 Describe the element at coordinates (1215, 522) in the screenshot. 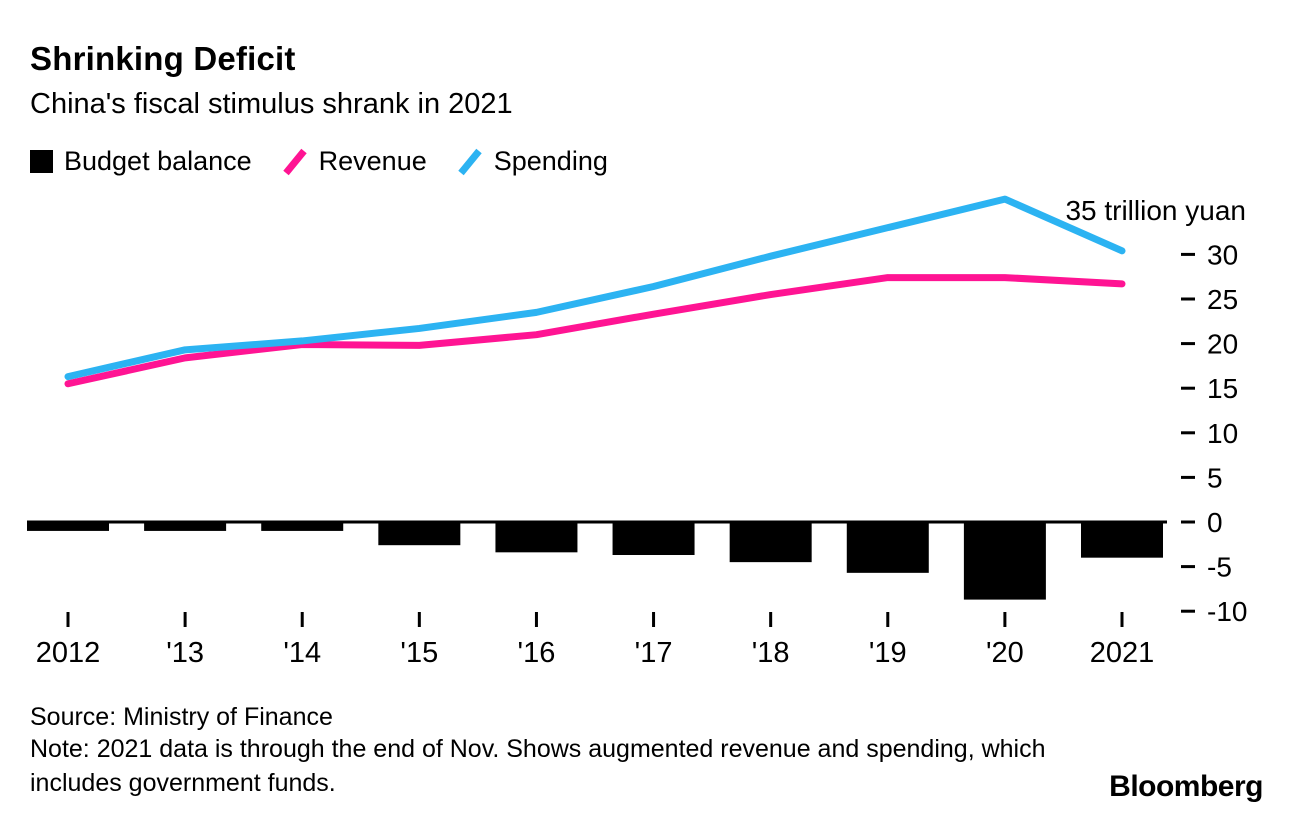

I see `y-tick-label: 0` at that location.